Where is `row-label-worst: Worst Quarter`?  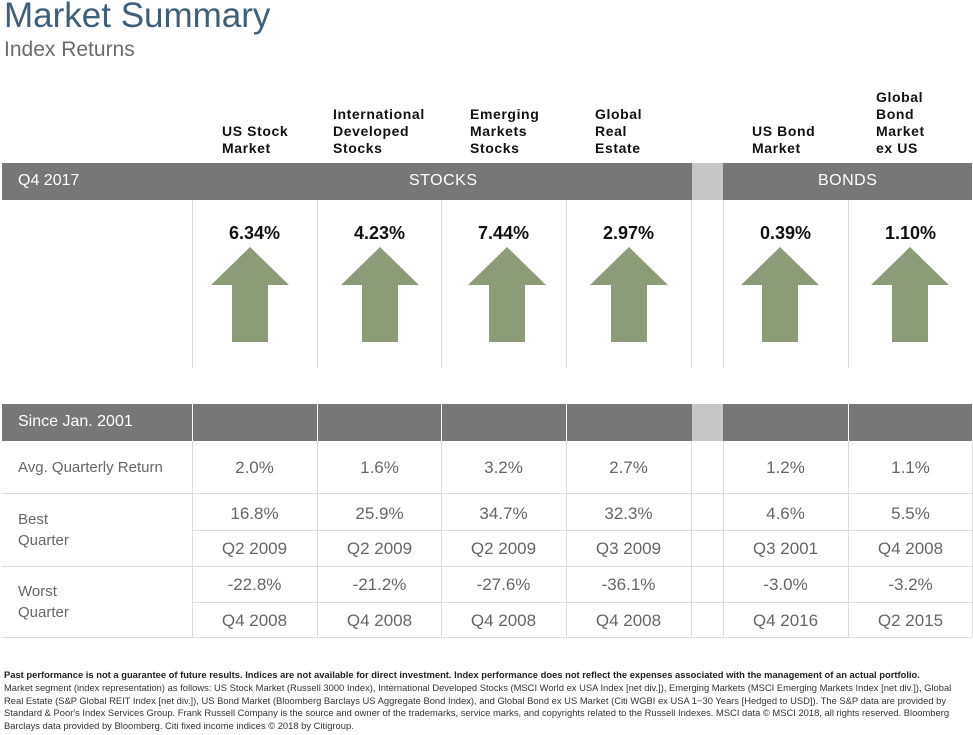
row-label-worst: Worst Quarter is located at coordinates (43, 602).